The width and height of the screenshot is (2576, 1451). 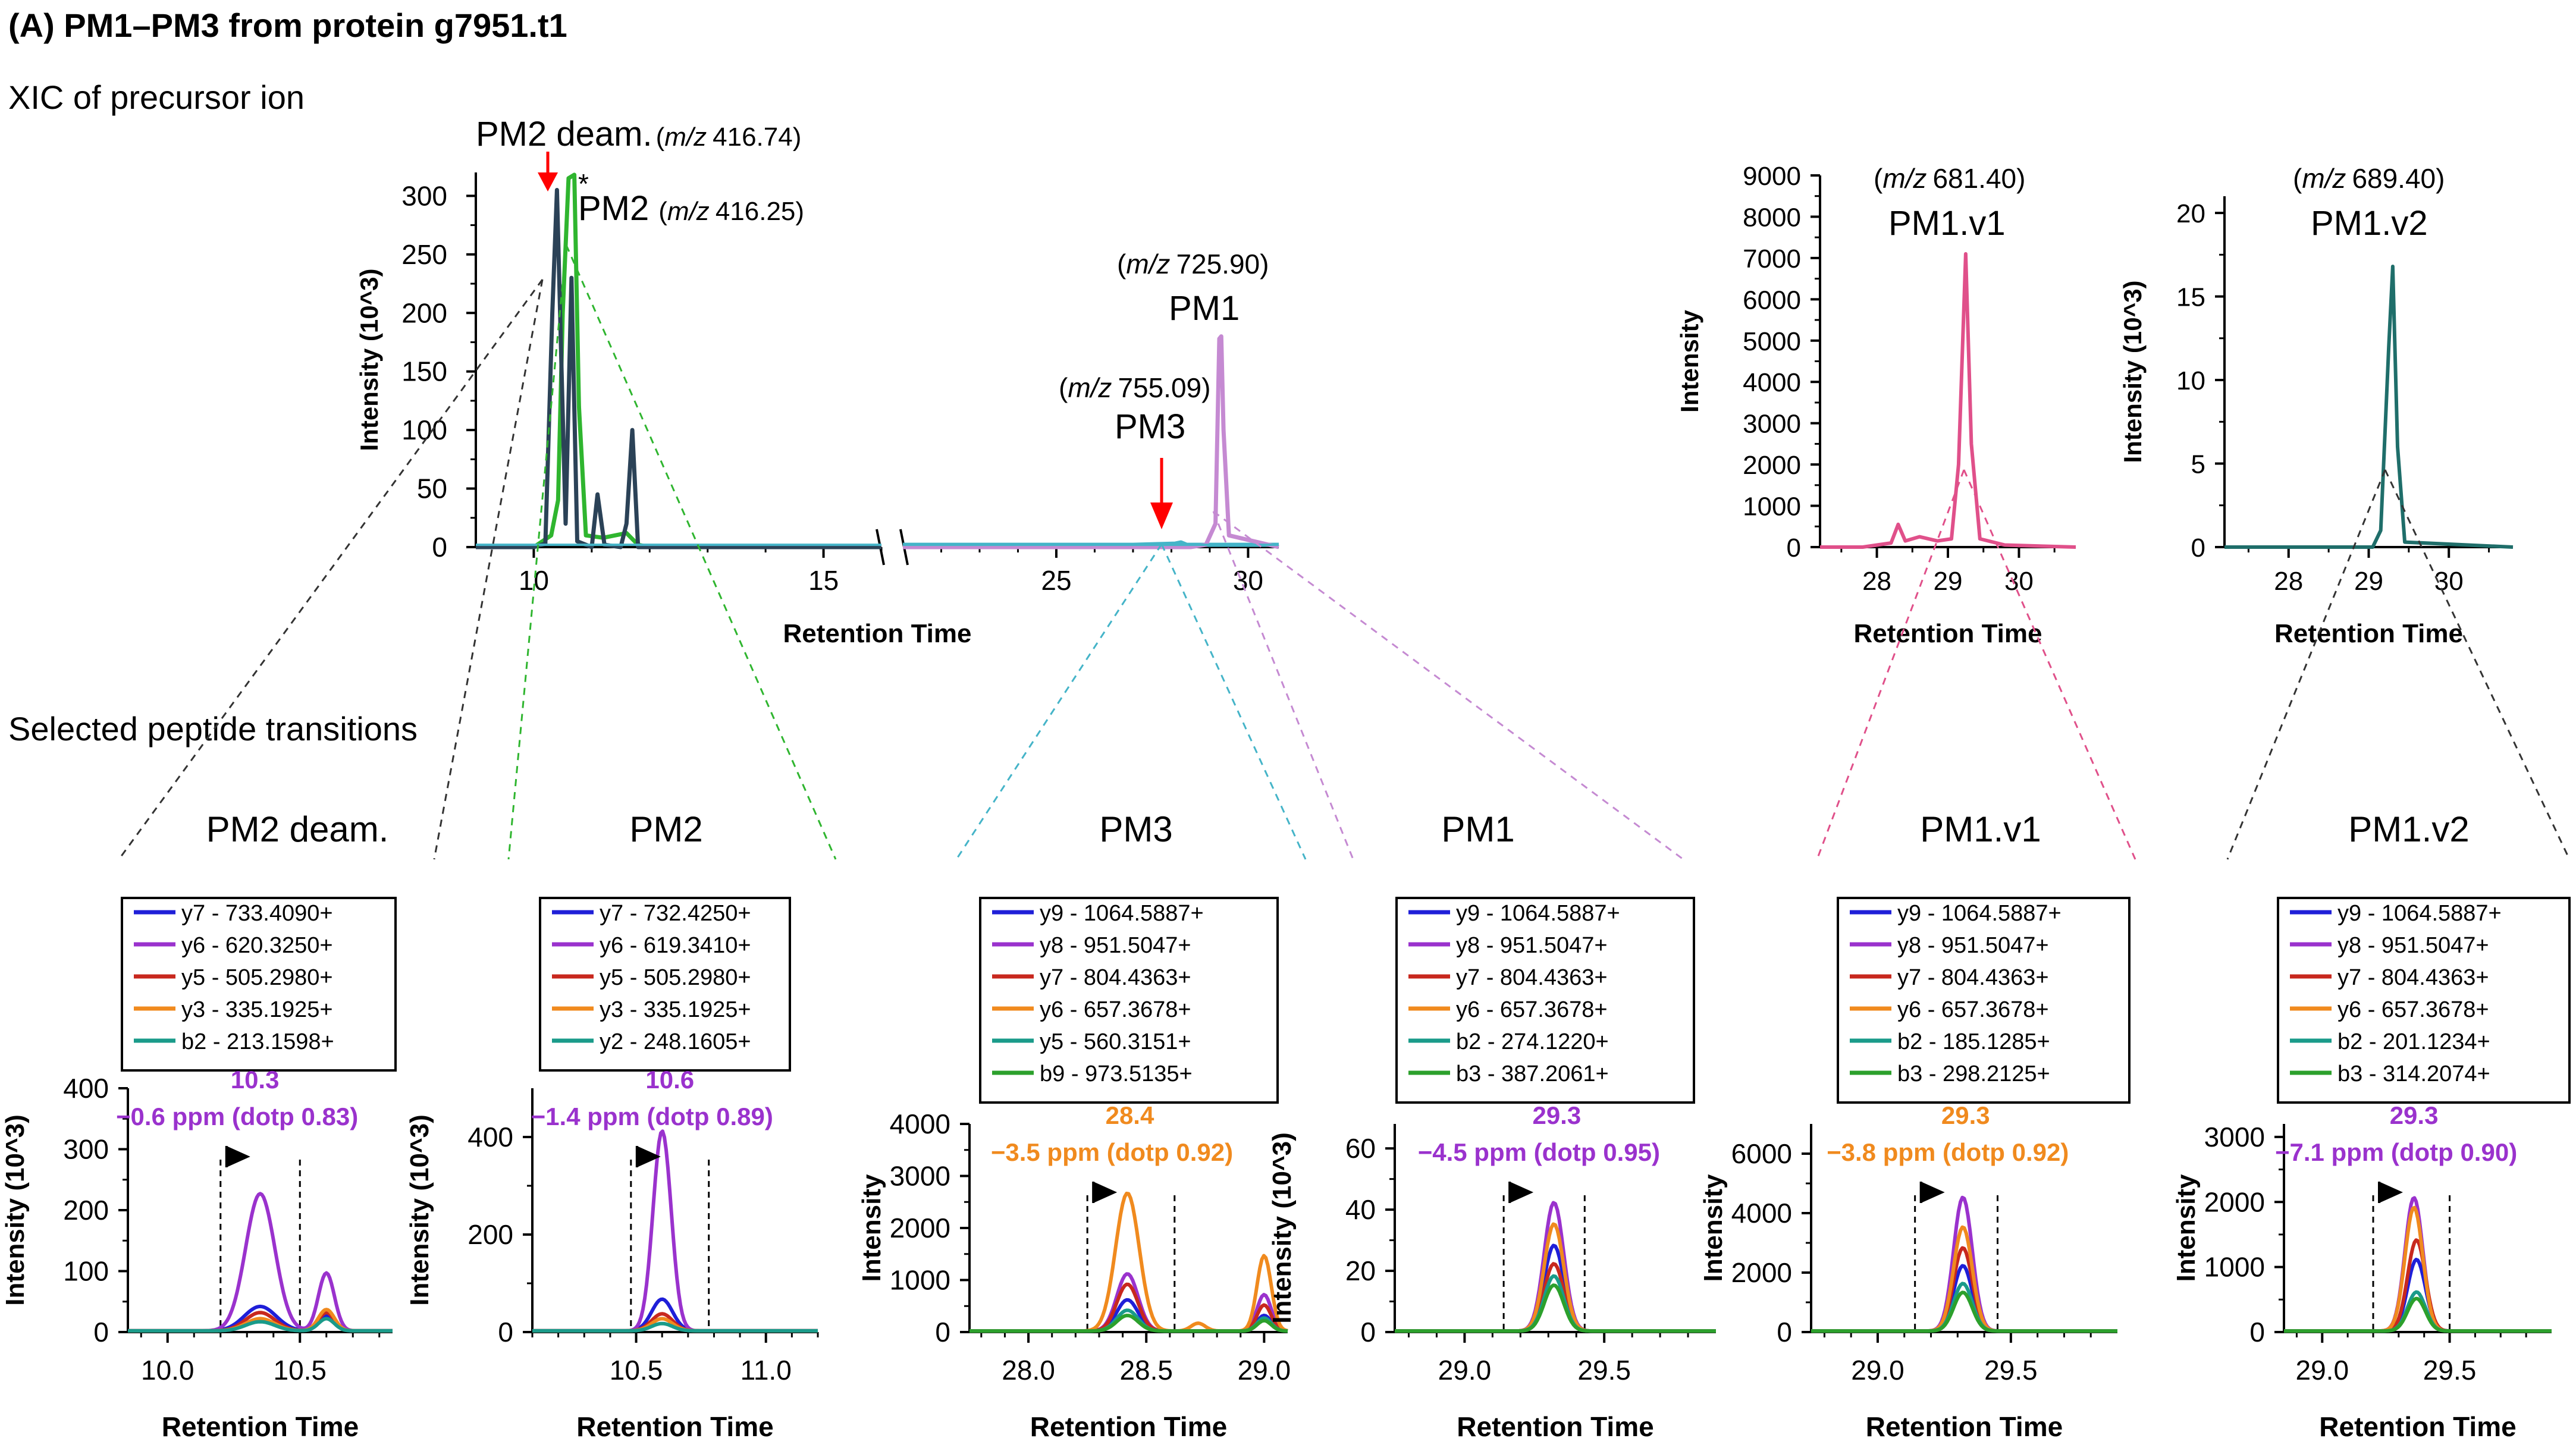 I want to click on legend-label: b9 - 973.5135+, so click(x=1116, y=1073).